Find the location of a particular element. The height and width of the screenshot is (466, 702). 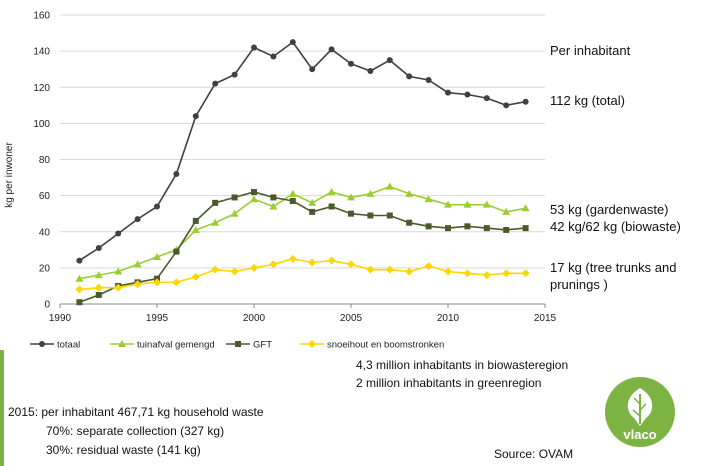

x-tick-label: 2000 is located at coordinates (254, 318).